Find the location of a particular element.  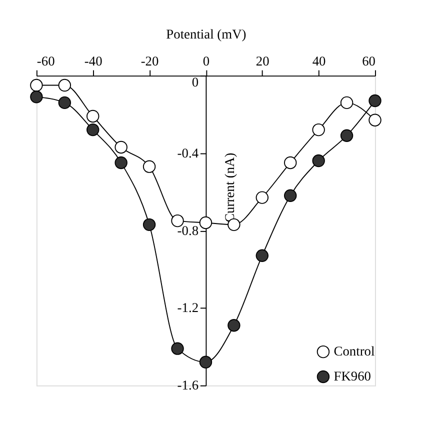

legend-label: Control is located at coordinates (355, 351).